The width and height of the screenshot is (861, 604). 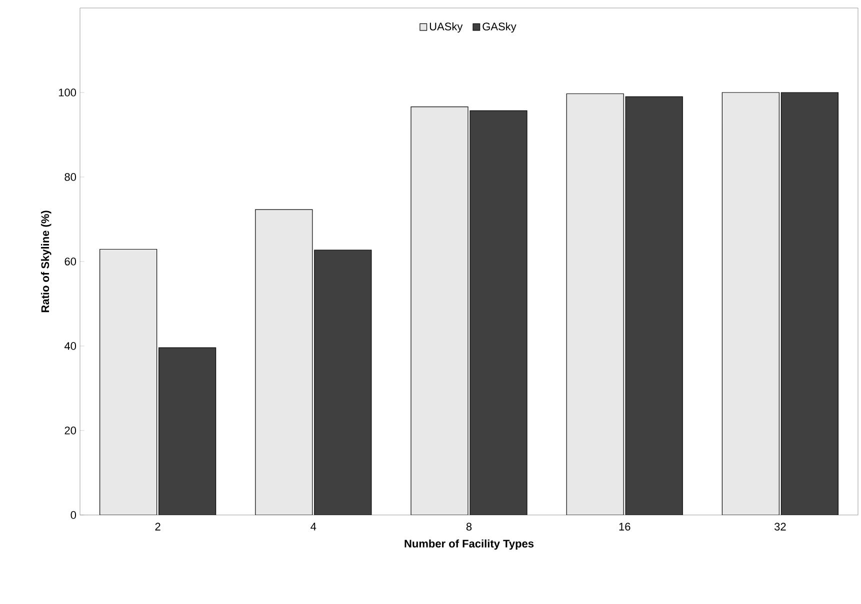 What do you see at coordinates (70, 177) in the screenshot?
I see `y-tick-label: 80` at bounding box center [70, 177].